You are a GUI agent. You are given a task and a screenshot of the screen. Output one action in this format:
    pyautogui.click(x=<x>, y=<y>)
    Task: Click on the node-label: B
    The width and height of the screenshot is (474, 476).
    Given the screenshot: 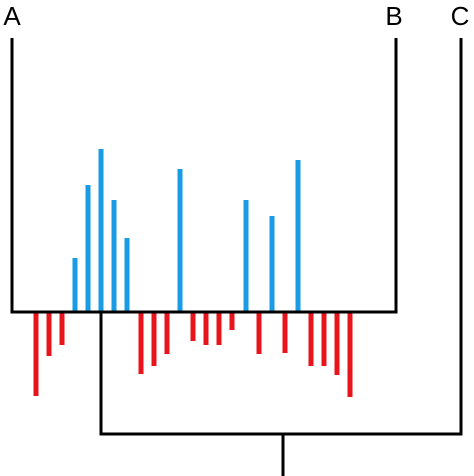 What is the action you would take?
    pyautogui.click(x=393, y=16)
    